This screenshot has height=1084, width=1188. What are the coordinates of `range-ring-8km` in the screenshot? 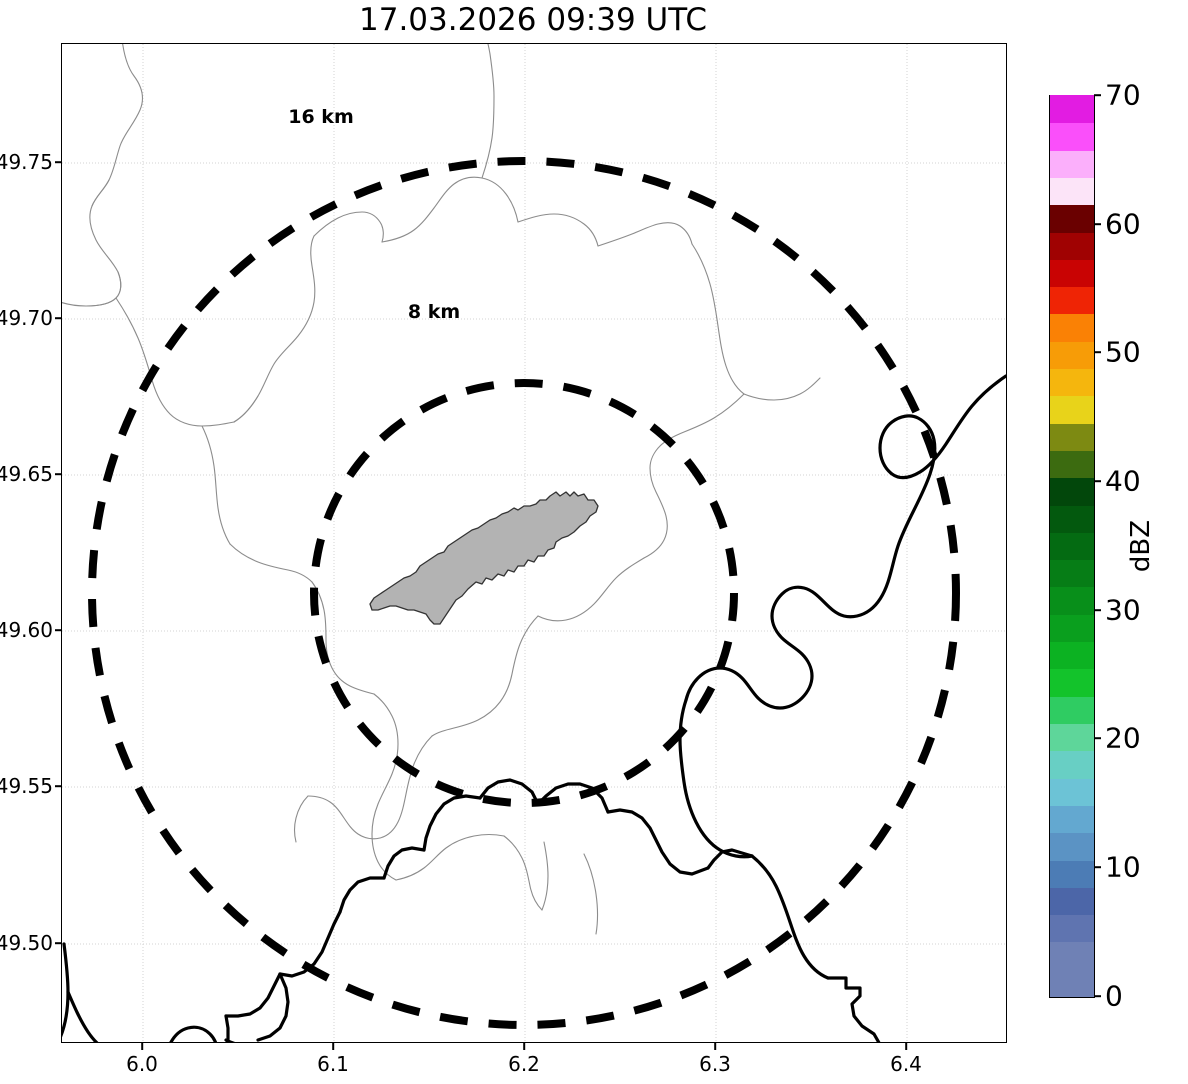 It's located at (524, 593).